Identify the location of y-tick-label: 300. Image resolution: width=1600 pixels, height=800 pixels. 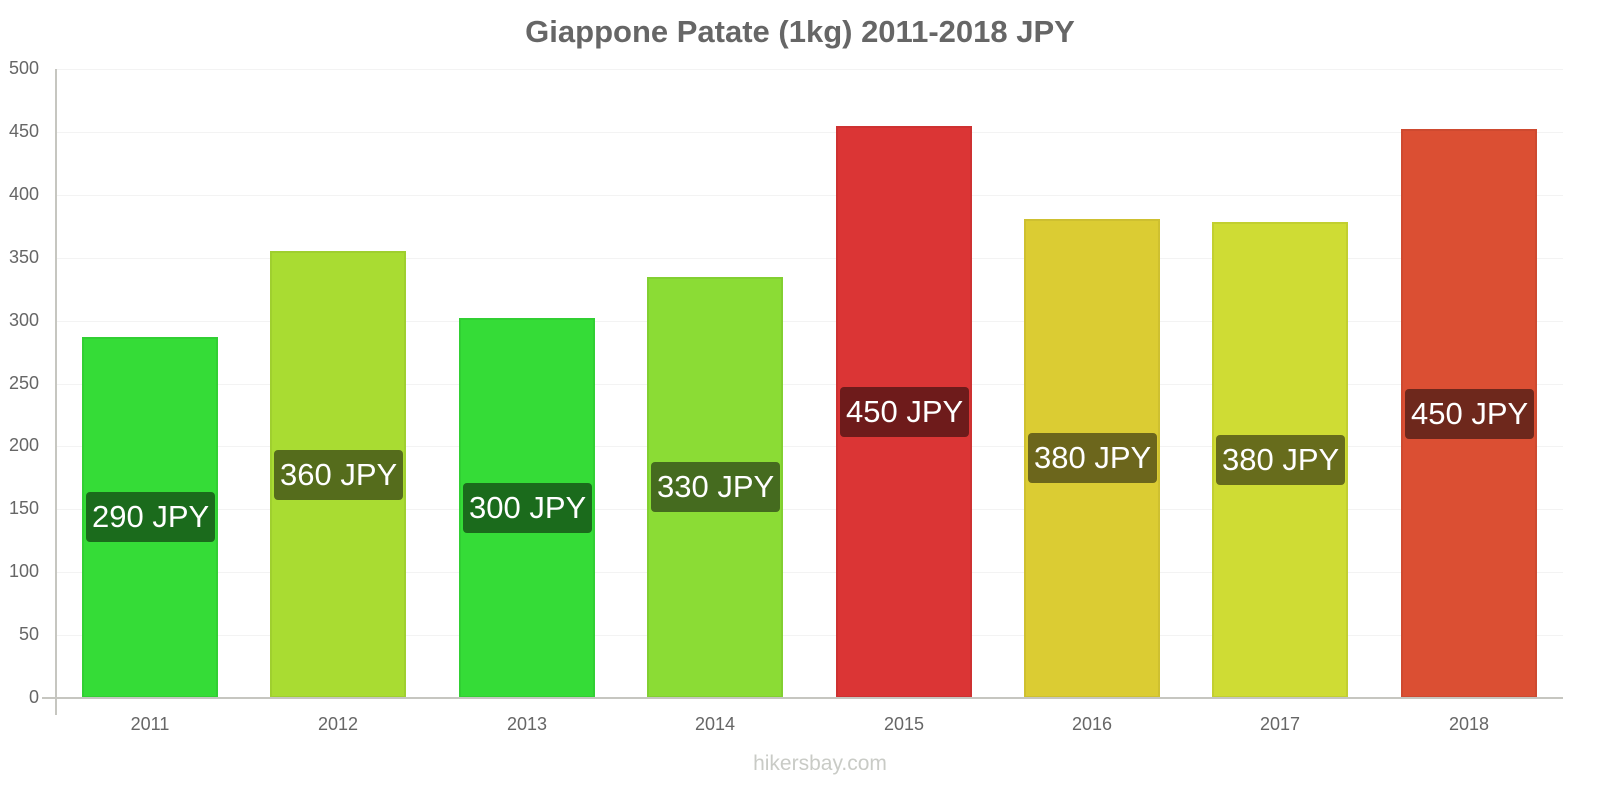
(23, 320).